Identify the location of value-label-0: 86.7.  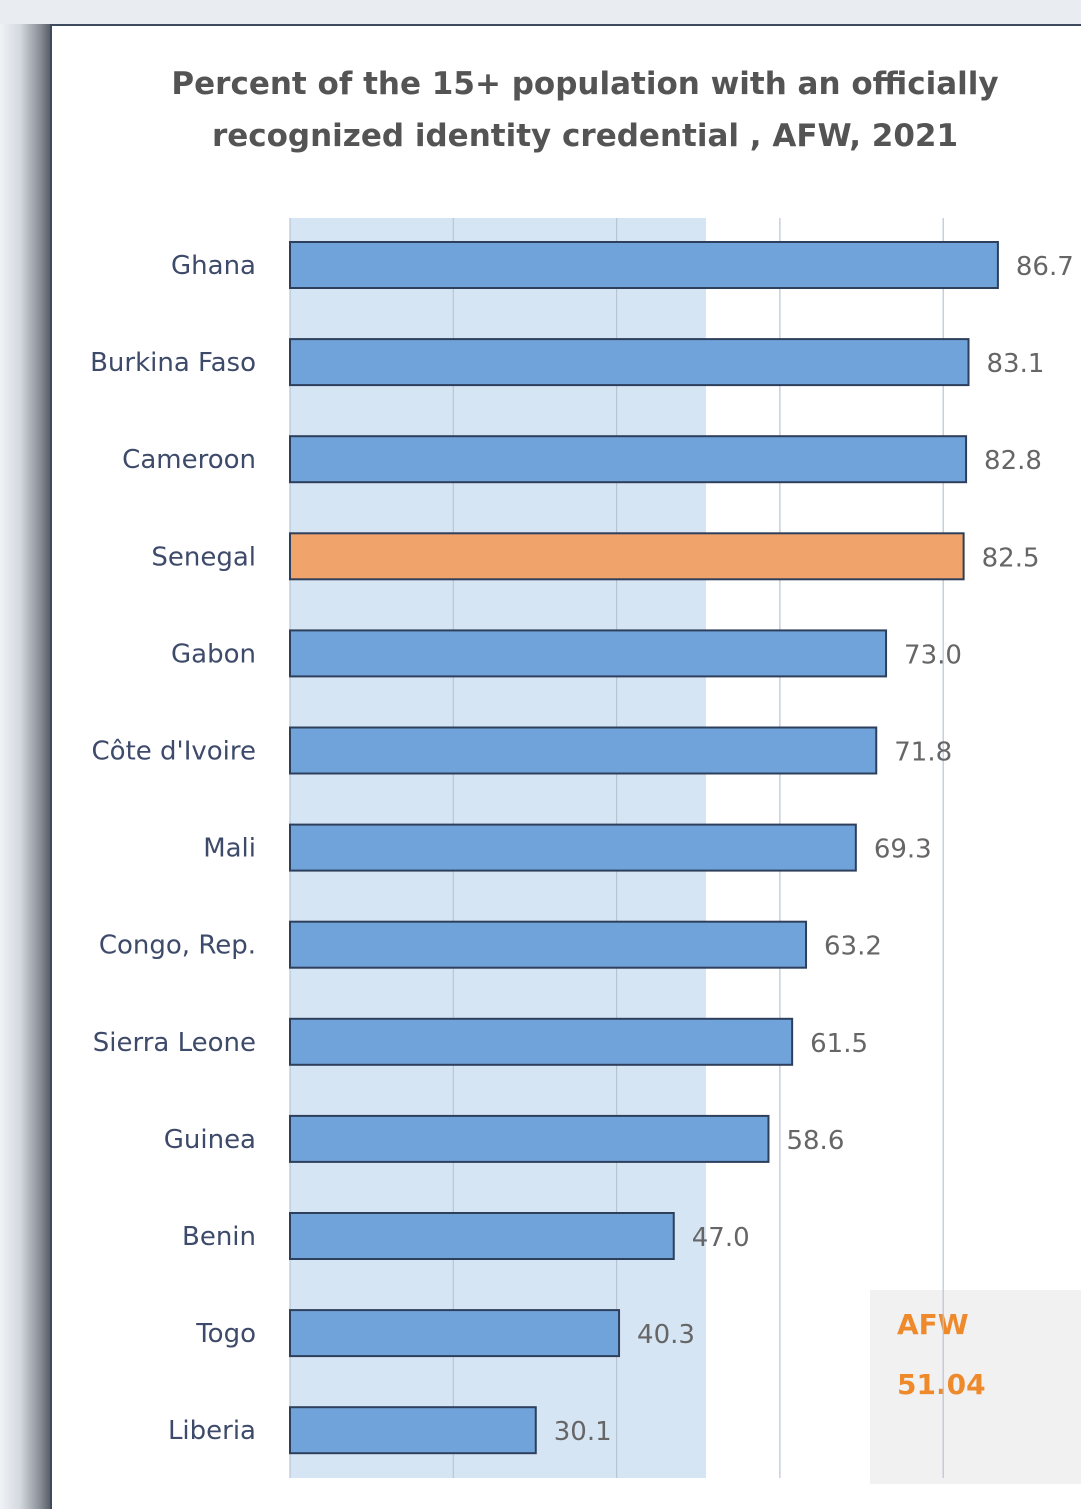
(1045, 267).